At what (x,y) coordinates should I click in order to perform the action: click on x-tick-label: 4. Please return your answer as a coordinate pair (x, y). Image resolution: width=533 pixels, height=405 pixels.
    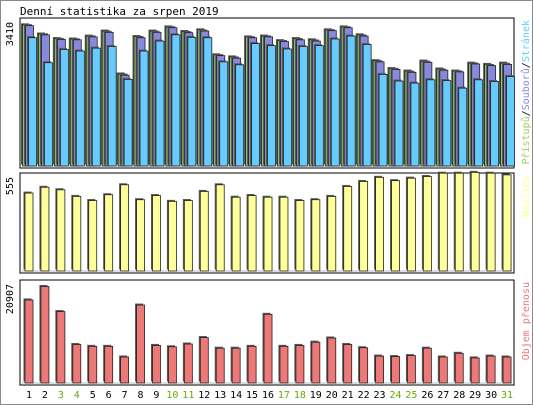
    Looking at the image, I should click on (77, 395).